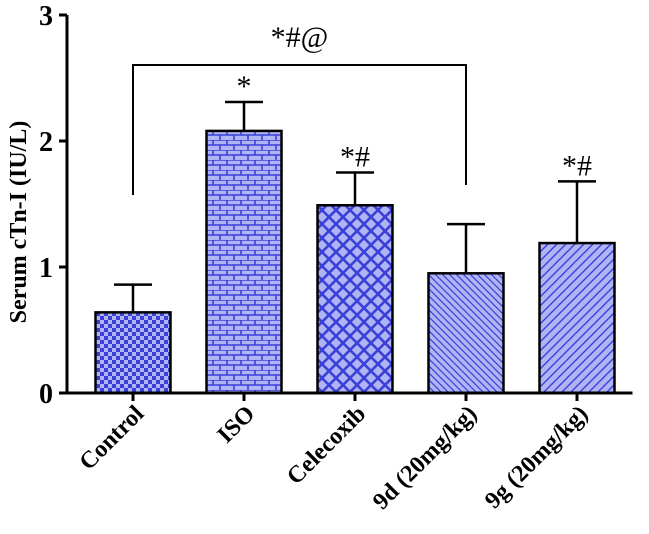 This screenshot has width=649, height=534. I want to click on bracket-label: *#@, so click(300, 37).